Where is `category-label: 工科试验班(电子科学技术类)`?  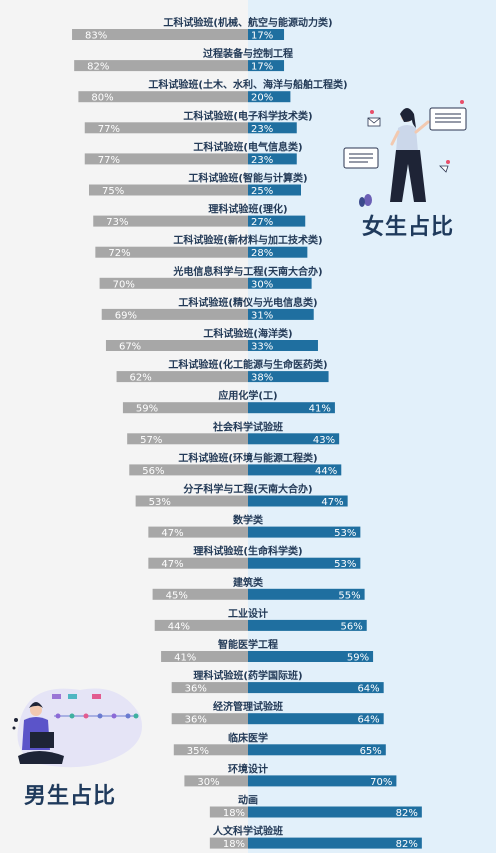
category-label: 工科试验班(电子科学技术类) is located at coordinates (247, 115).